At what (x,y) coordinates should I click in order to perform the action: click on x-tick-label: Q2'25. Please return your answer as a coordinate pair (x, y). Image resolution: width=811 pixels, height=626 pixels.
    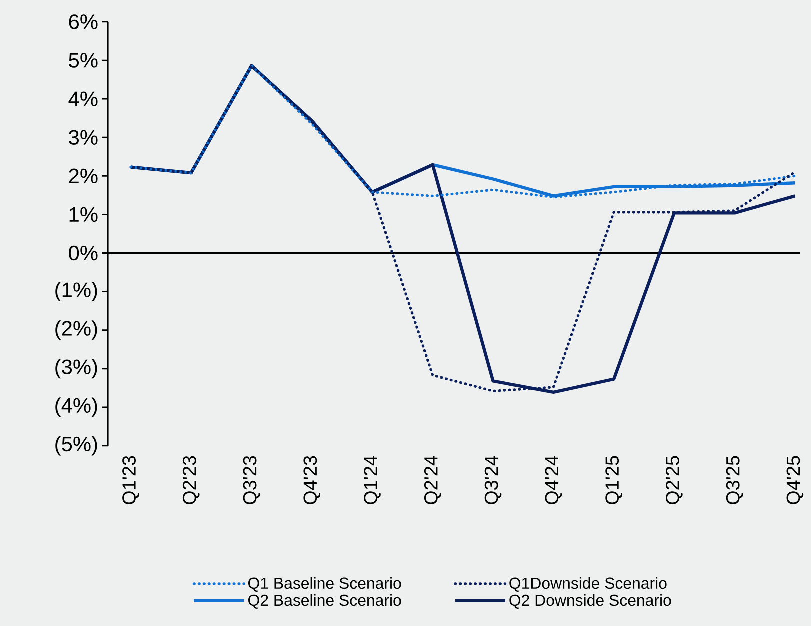
    Looking at the image, I should click on (674, 480).